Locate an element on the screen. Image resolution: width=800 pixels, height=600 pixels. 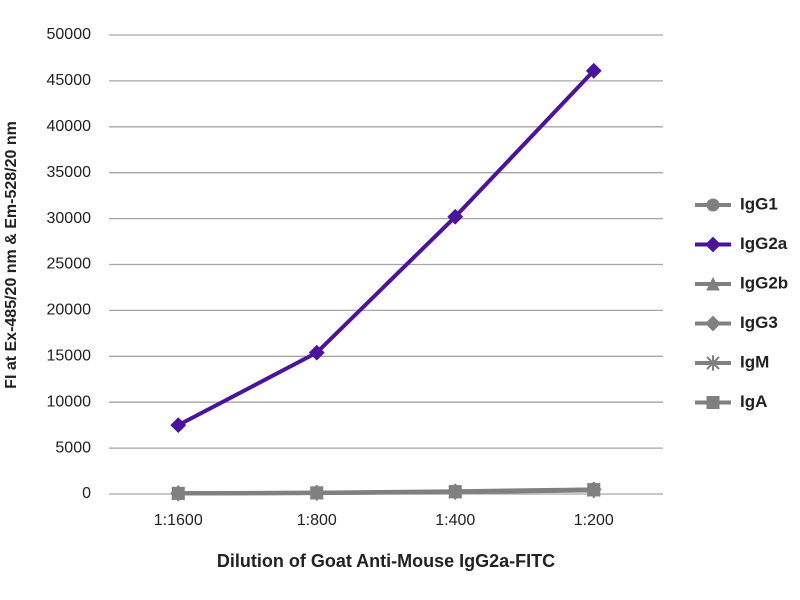
y-tick-label: 30000 is located at coordinates (69, 218).